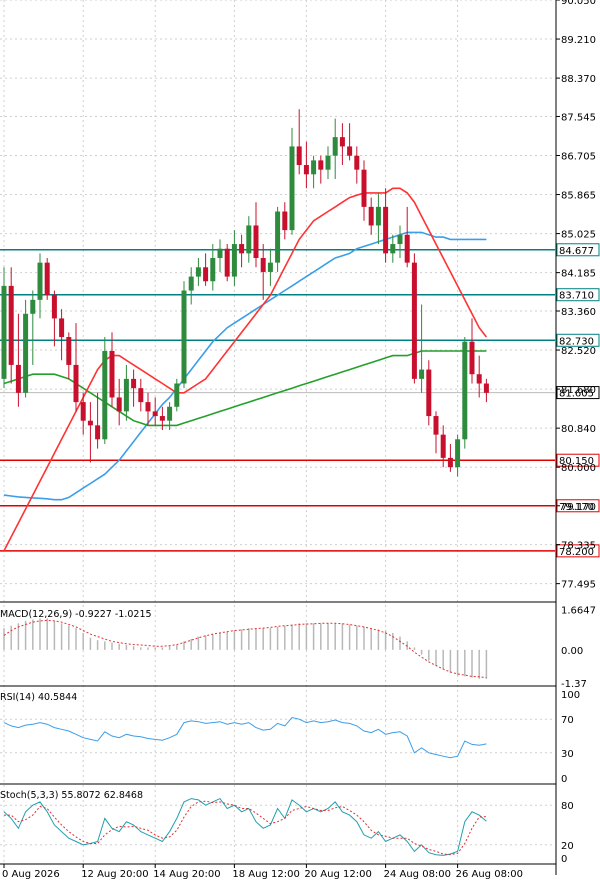 This screenshot has width=600, height=883. Describe the element at coordinates (76, 614) in the screenshot. I see `macd-label: MACD(12,26,9) -0.9227 -1.0215` at that location.